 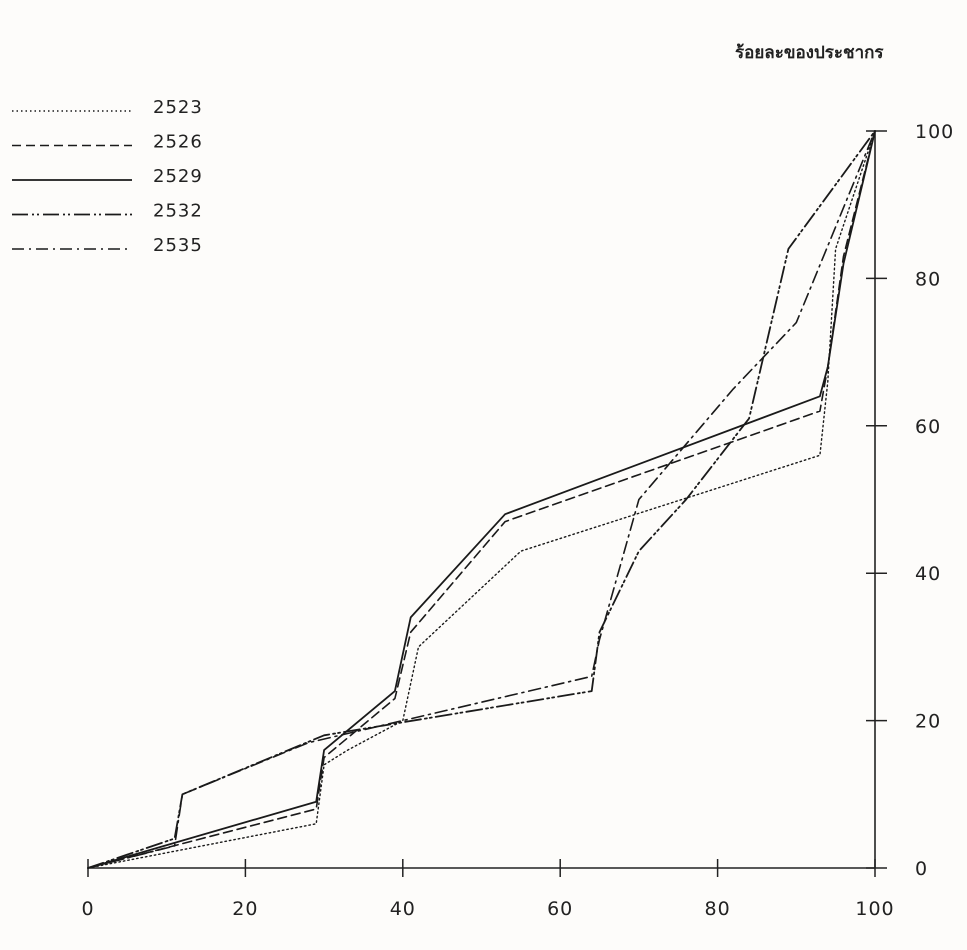 What do you see at coordinates (87, 909) in the screenshot?
I see `x-tick-label: 0` at bounding box center [87, 909].